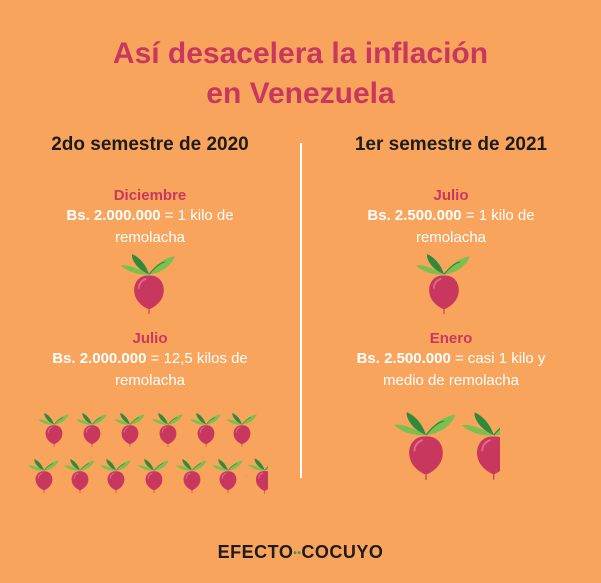  What do you see at coordinates (451, 195) in the screenshot?
I see `right-july-label: Julio` at bounding box center [451, 195].